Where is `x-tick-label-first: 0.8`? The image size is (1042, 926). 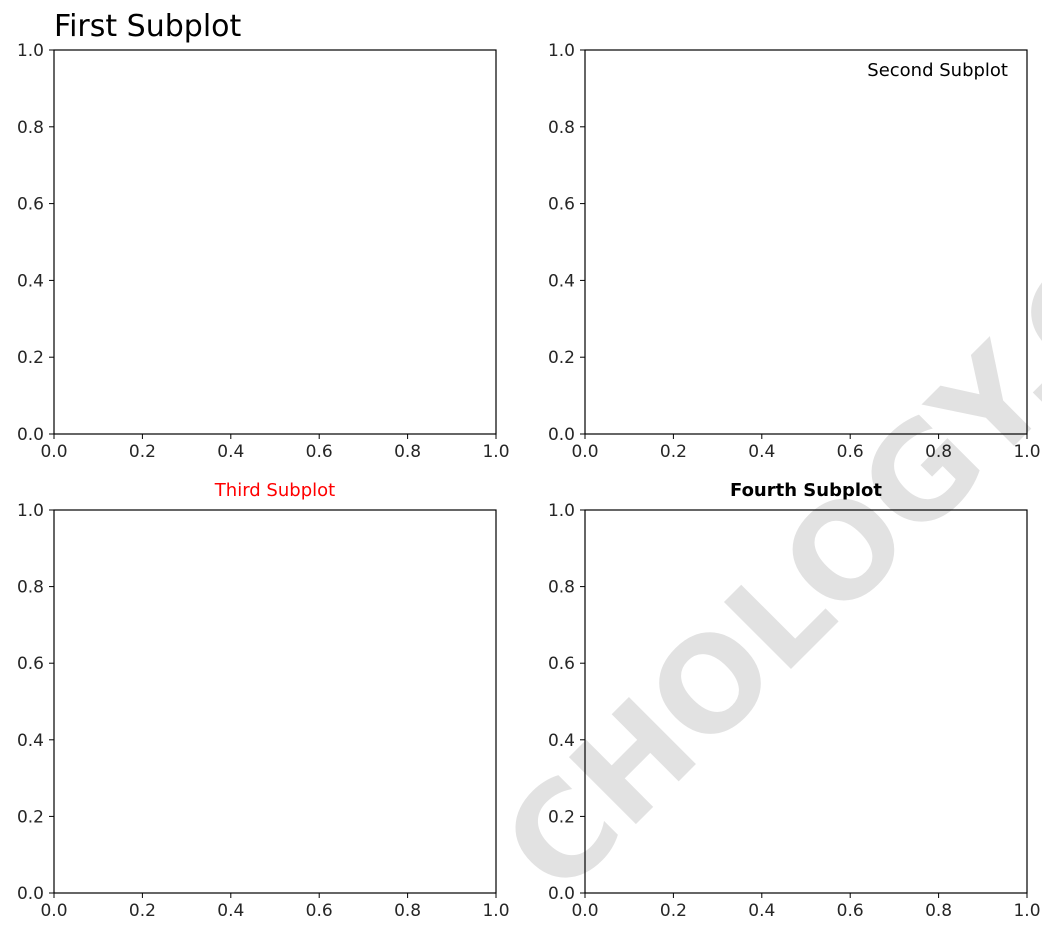 x-tick-label-first: 0.8 is located at coordinates (407, 452).